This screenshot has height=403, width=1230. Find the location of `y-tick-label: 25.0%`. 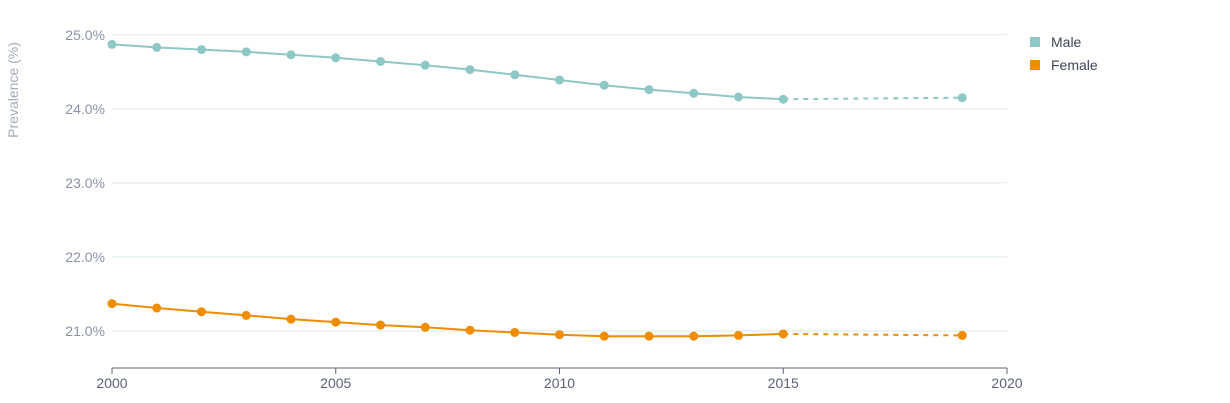

y-tick-label: 25.0% is located at coordinates (85, 35).